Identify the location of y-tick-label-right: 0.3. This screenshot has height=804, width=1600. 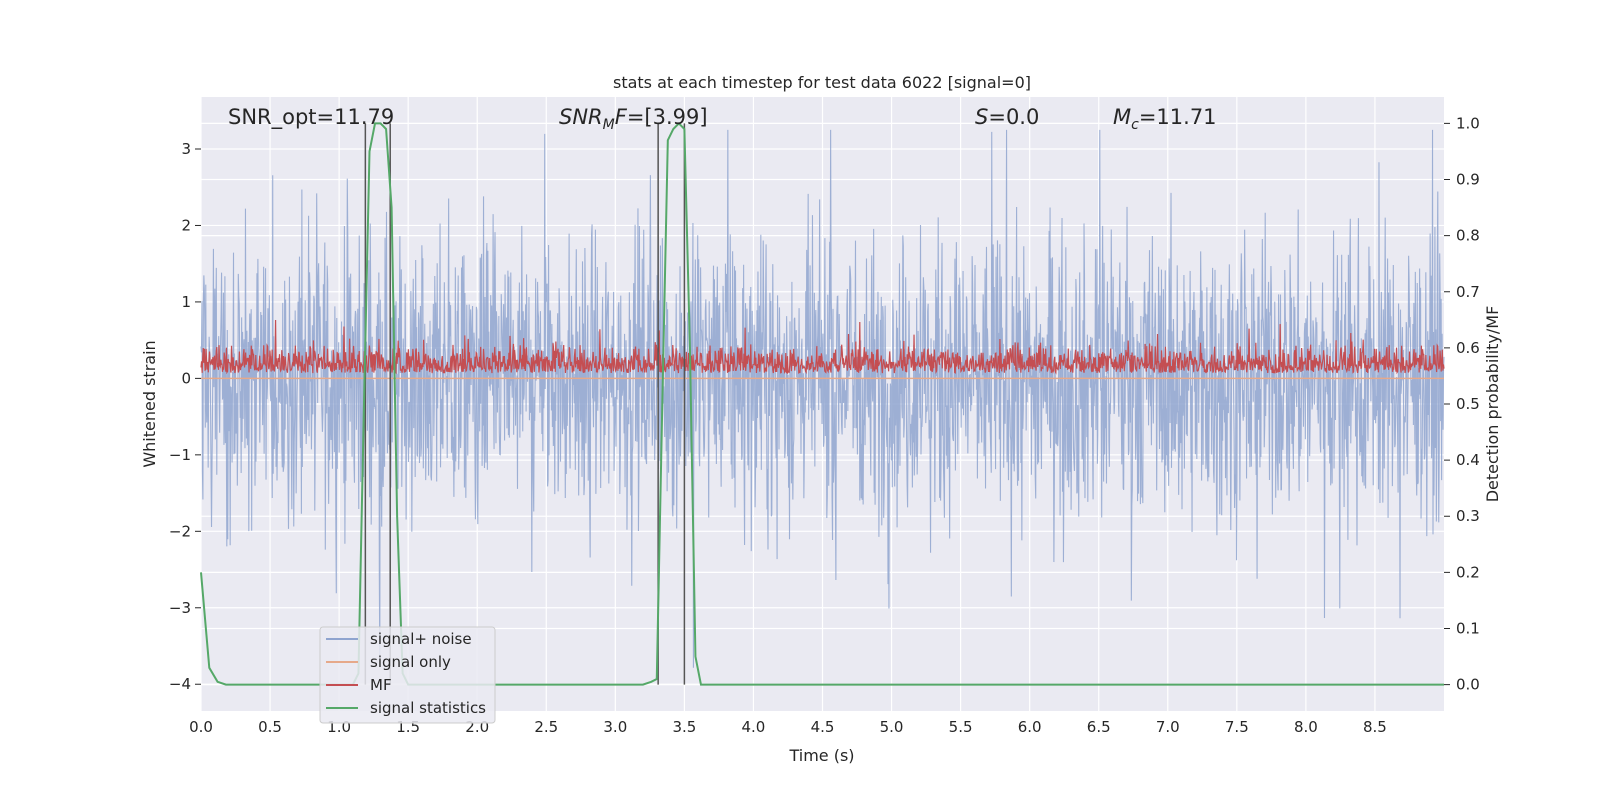
(1468, 516).